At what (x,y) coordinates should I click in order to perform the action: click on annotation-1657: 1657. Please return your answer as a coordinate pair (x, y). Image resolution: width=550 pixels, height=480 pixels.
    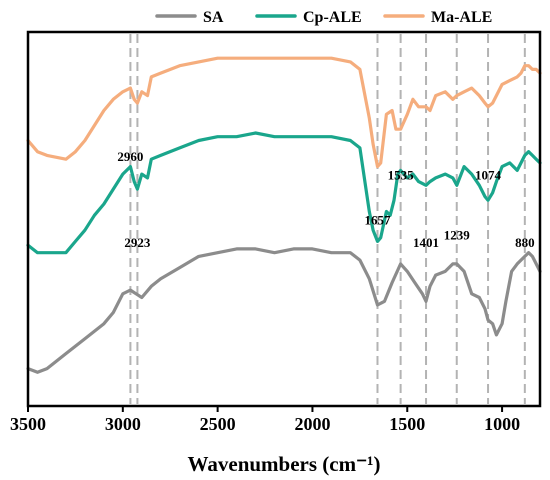
    Looking at the image, I should click on (377, 220).